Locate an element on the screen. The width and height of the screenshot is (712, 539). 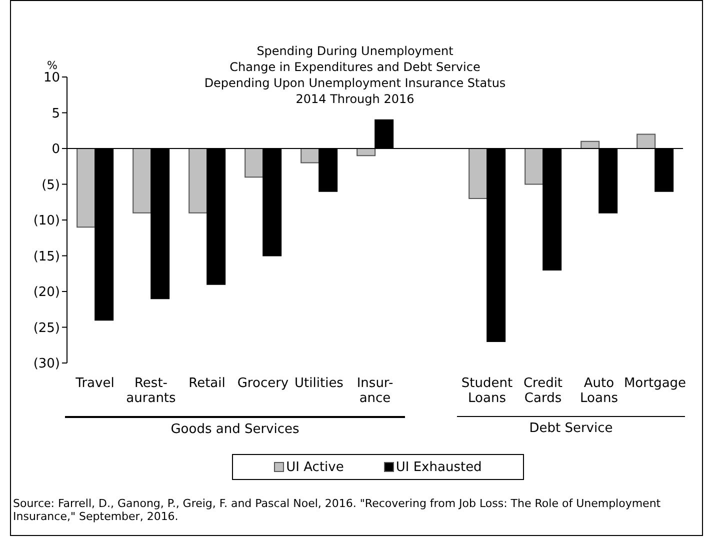
x-tick-label: Insur- ance is located at coordinates (375, 391).